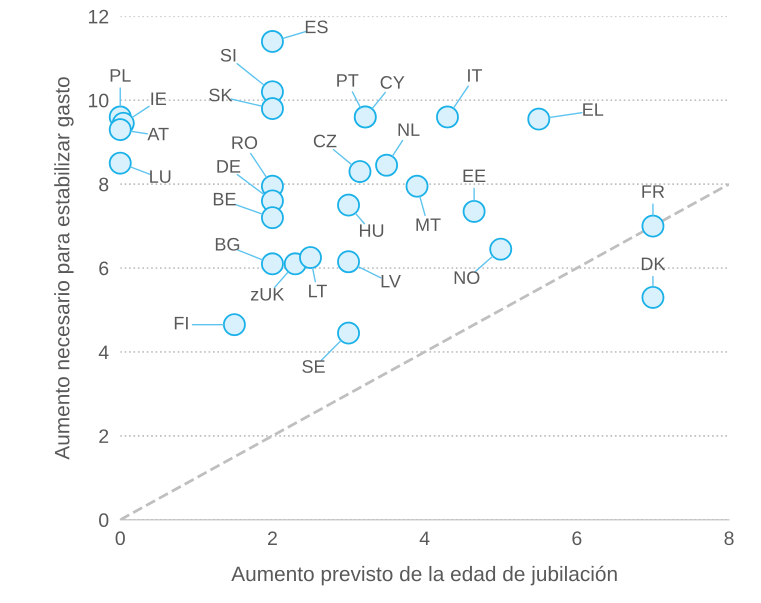 The image size is (761, 603). I want to click on annotation: MT, so click(428, 224).